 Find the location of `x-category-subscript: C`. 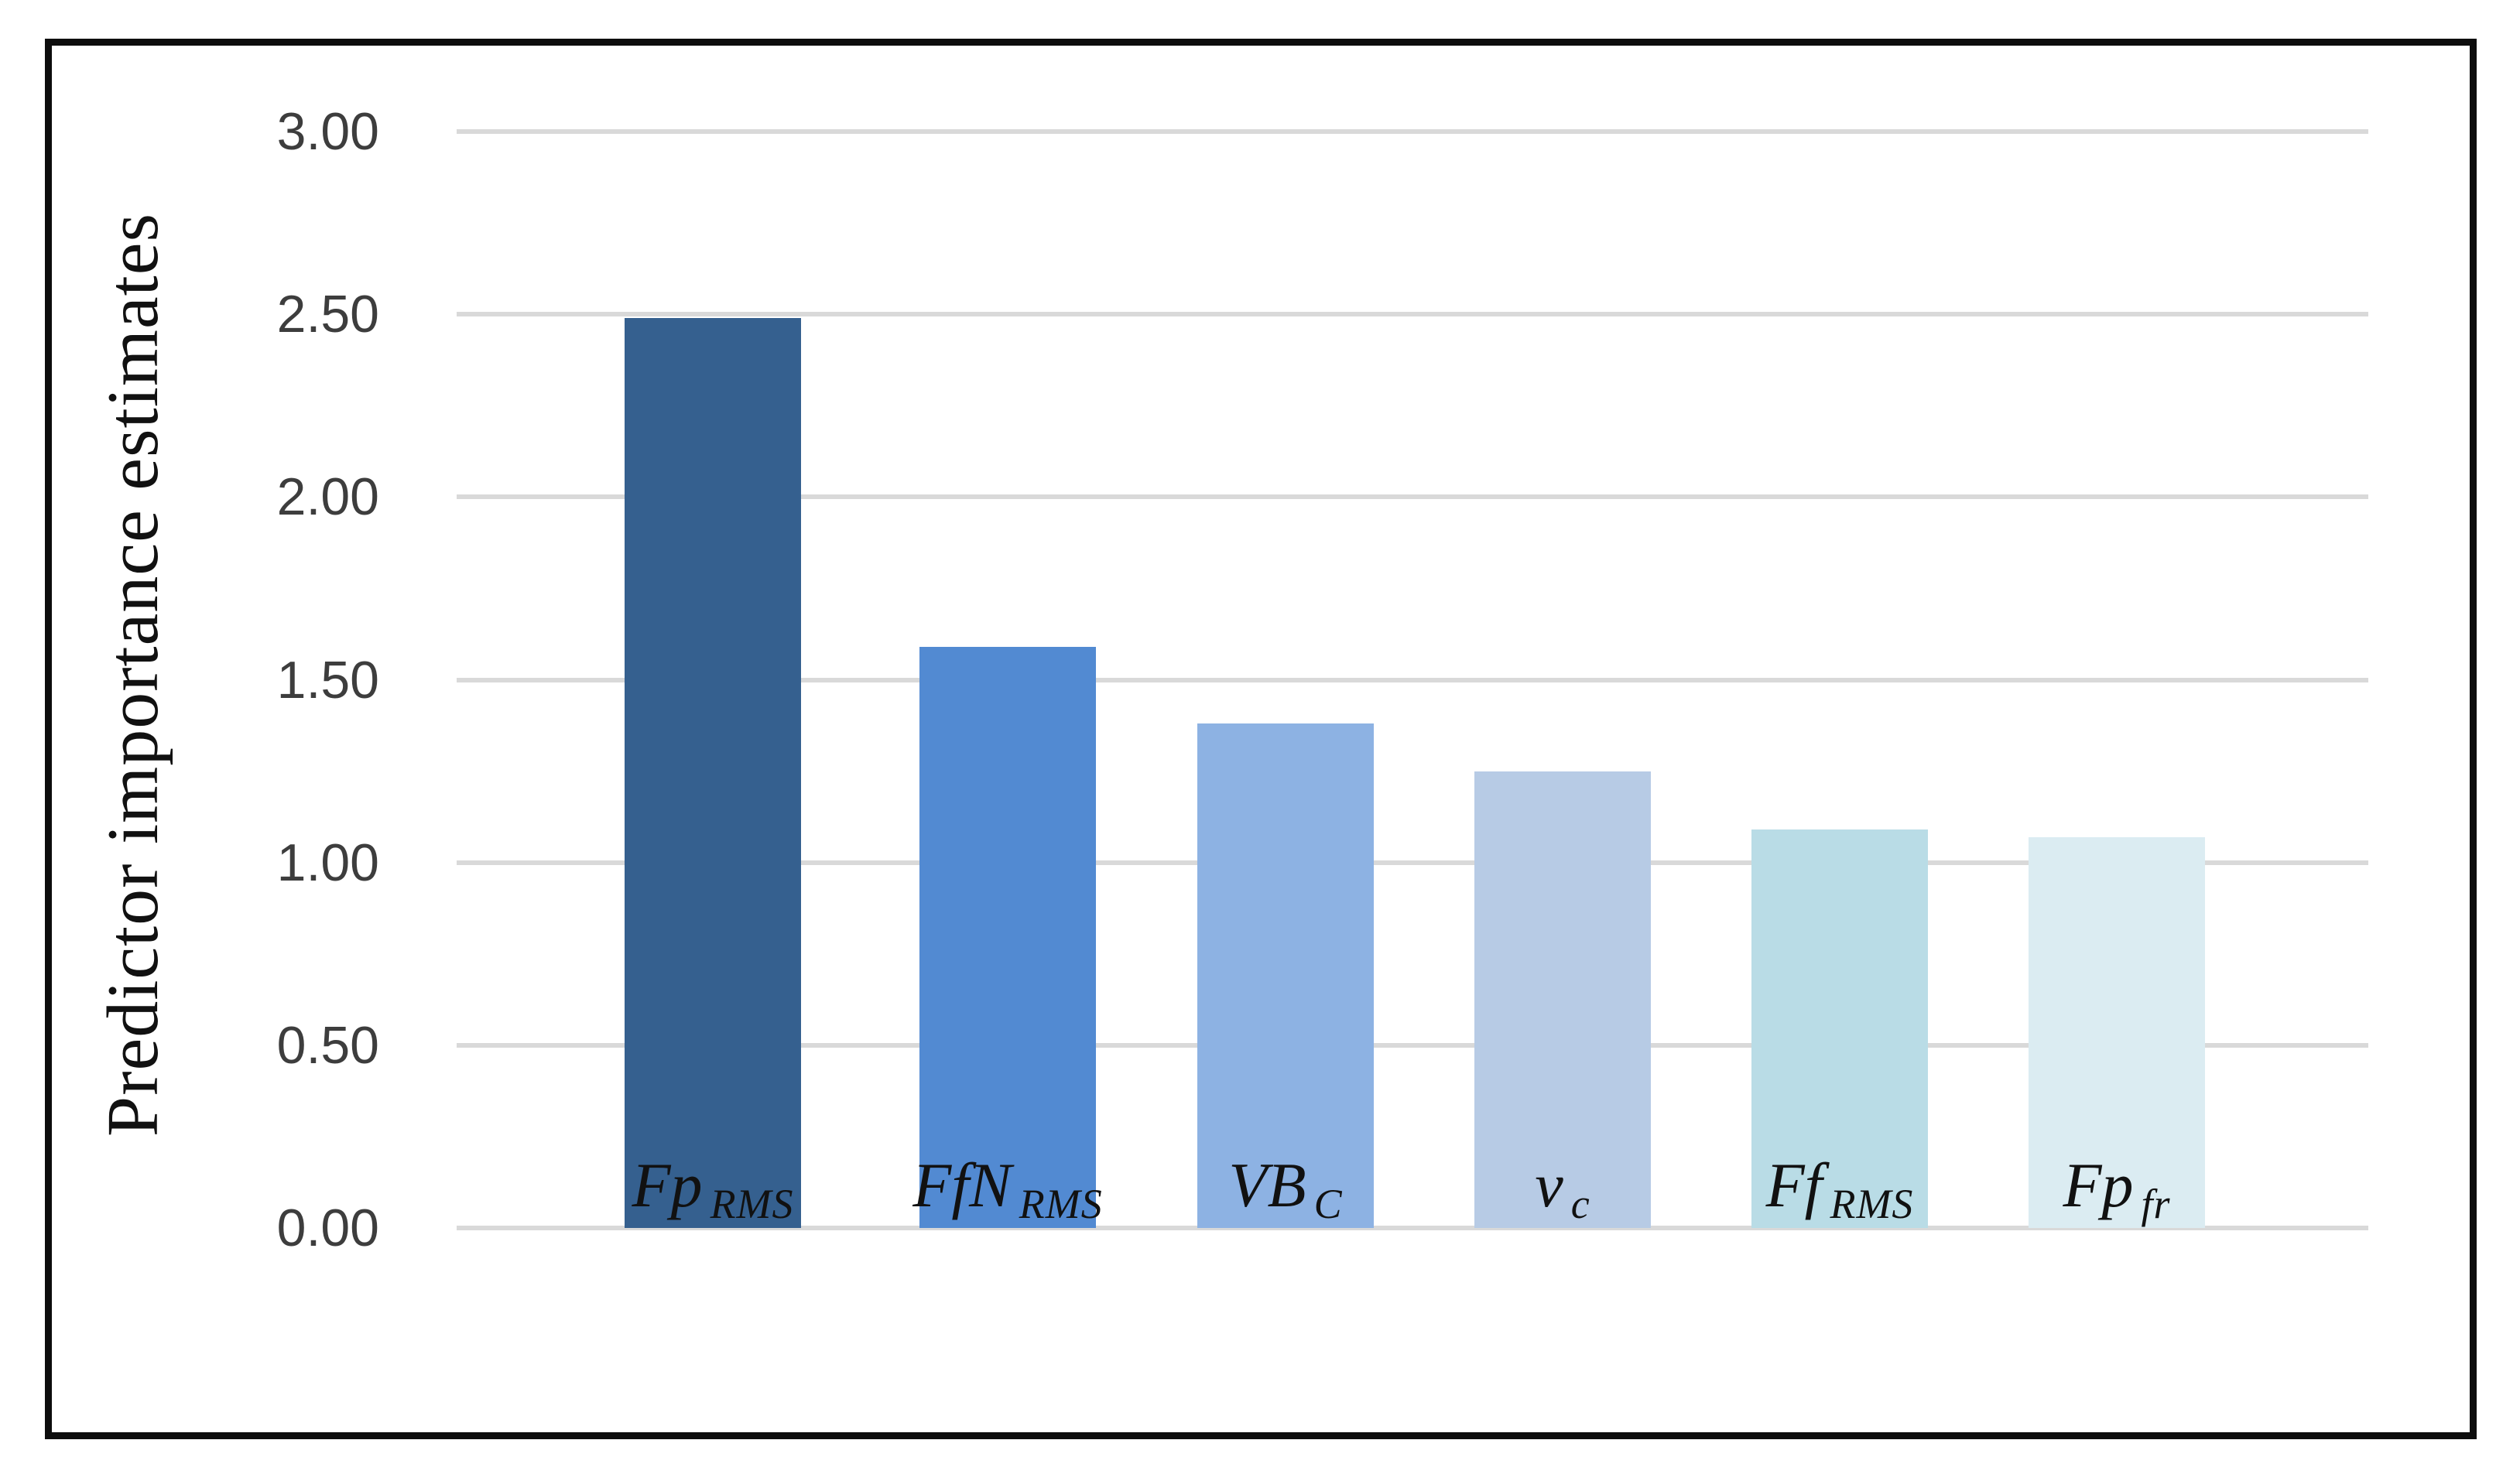

x-category-subscript: C is located at coordinates (1328, 1204).